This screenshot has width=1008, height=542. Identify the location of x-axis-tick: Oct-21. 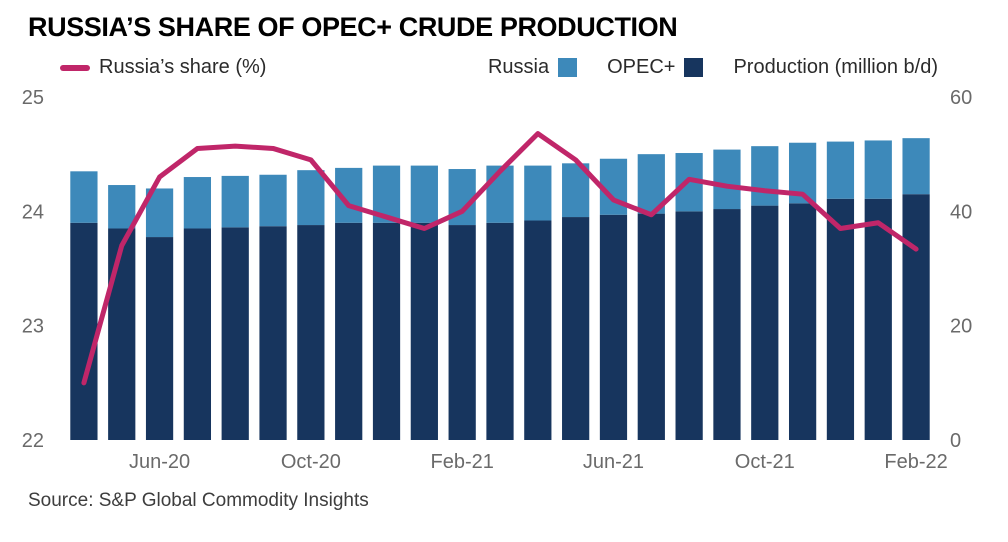
(765, 462).